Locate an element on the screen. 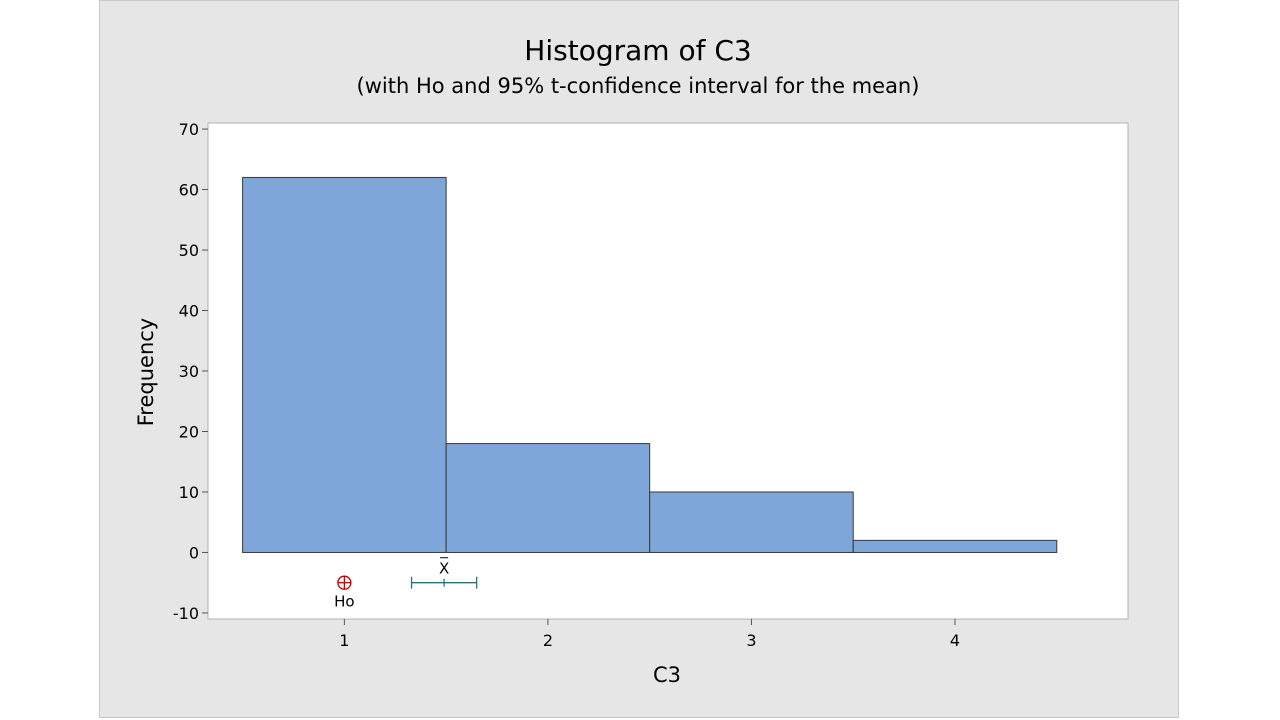  y-axis-title: Frequency is located at coordinates (146, 372).